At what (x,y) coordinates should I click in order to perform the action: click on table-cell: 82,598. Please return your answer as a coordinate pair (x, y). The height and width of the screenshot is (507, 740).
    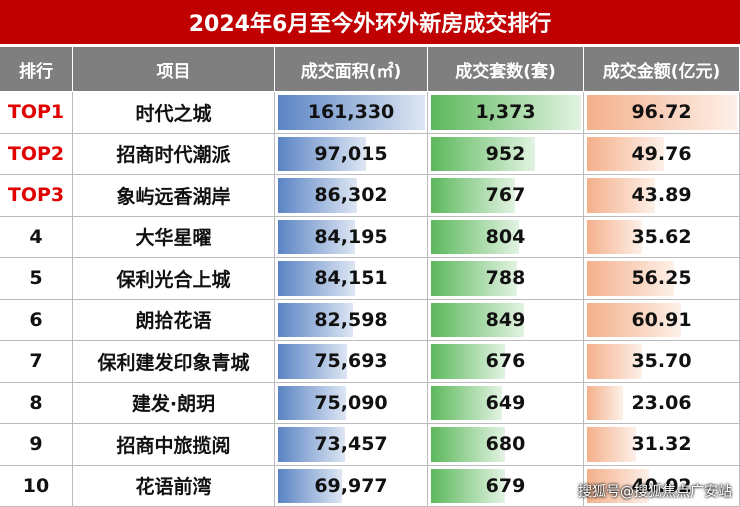
    Looking at the image, I should click on (351, 320).